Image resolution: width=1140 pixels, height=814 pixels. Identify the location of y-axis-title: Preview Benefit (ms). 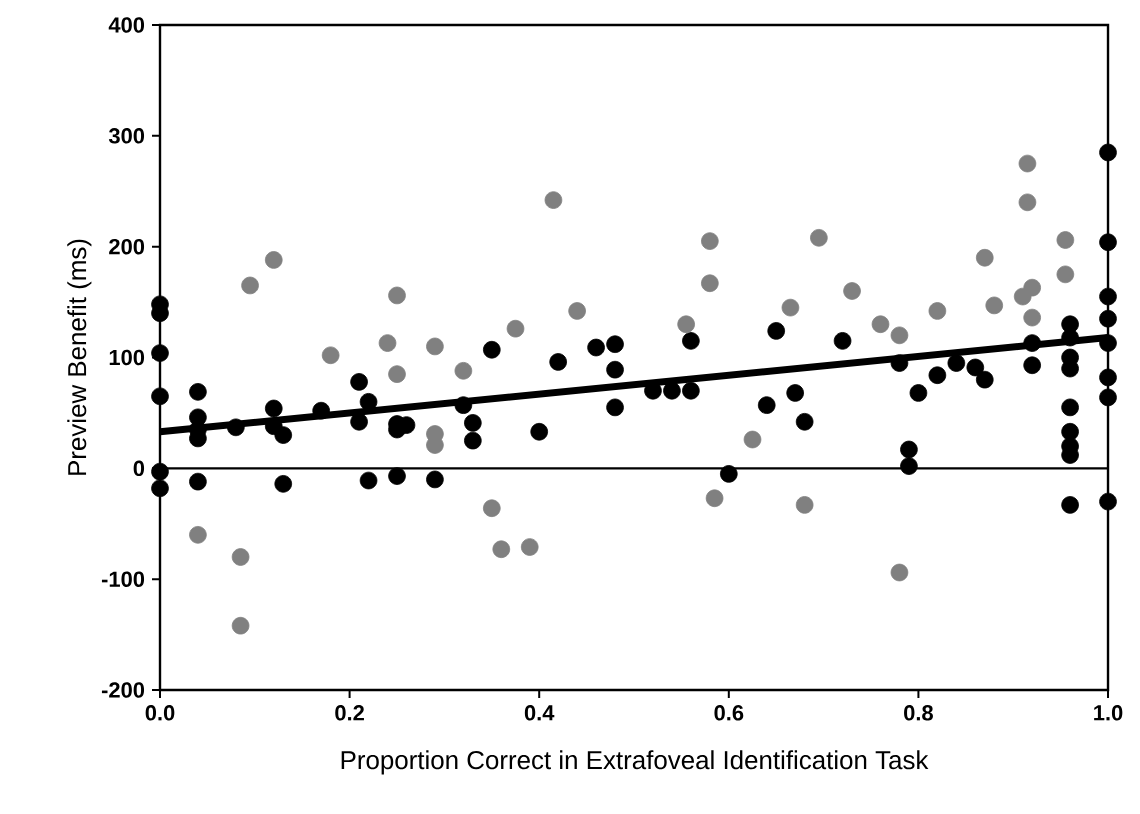
(79, 357).